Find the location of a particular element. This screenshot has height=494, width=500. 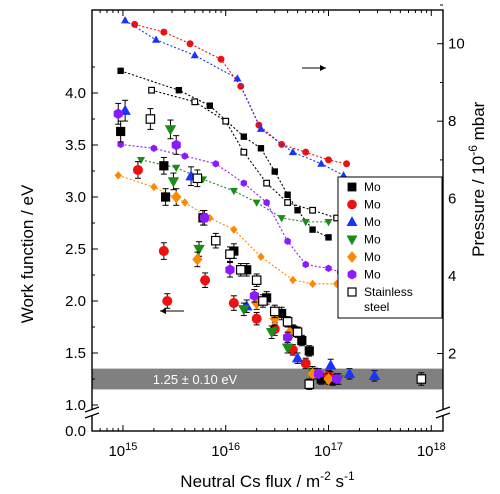

y2-axis-label: Pressure / 10-6 mbar is located at coordinates (477, 179).